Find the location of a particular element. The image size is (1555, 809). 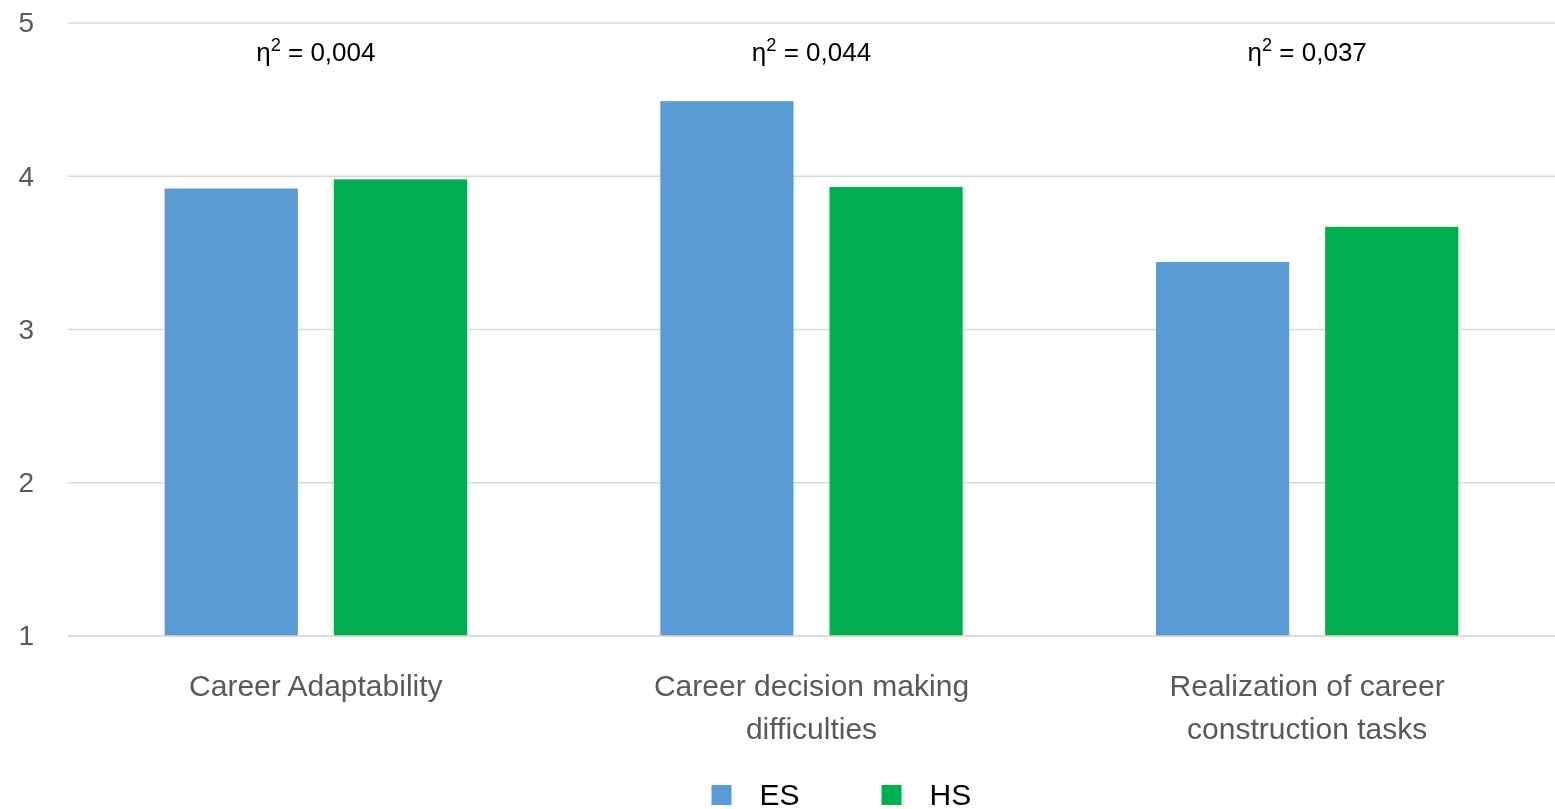

x-tick-label: Realization of career construction tasks is located at coordinates (1307, 707).